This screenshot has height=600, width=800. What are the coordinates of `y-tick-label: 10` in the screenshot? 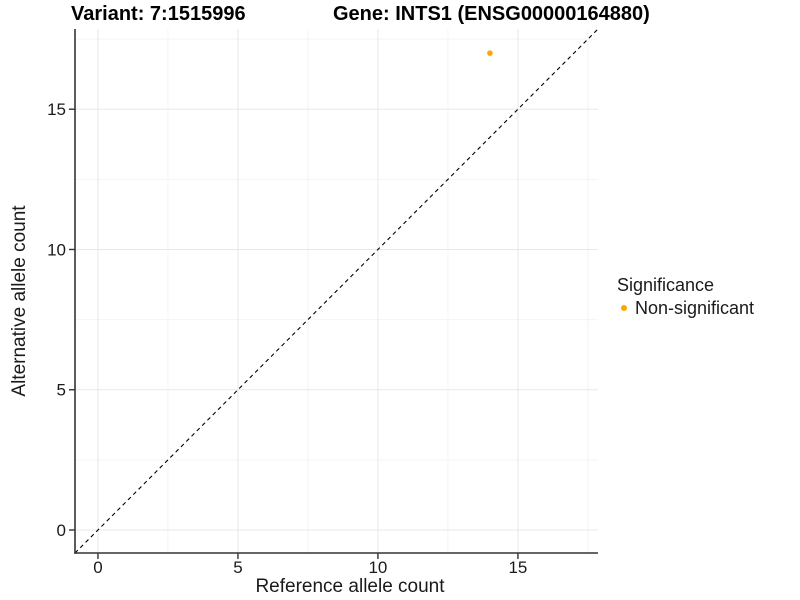 It's located at (56, 249).